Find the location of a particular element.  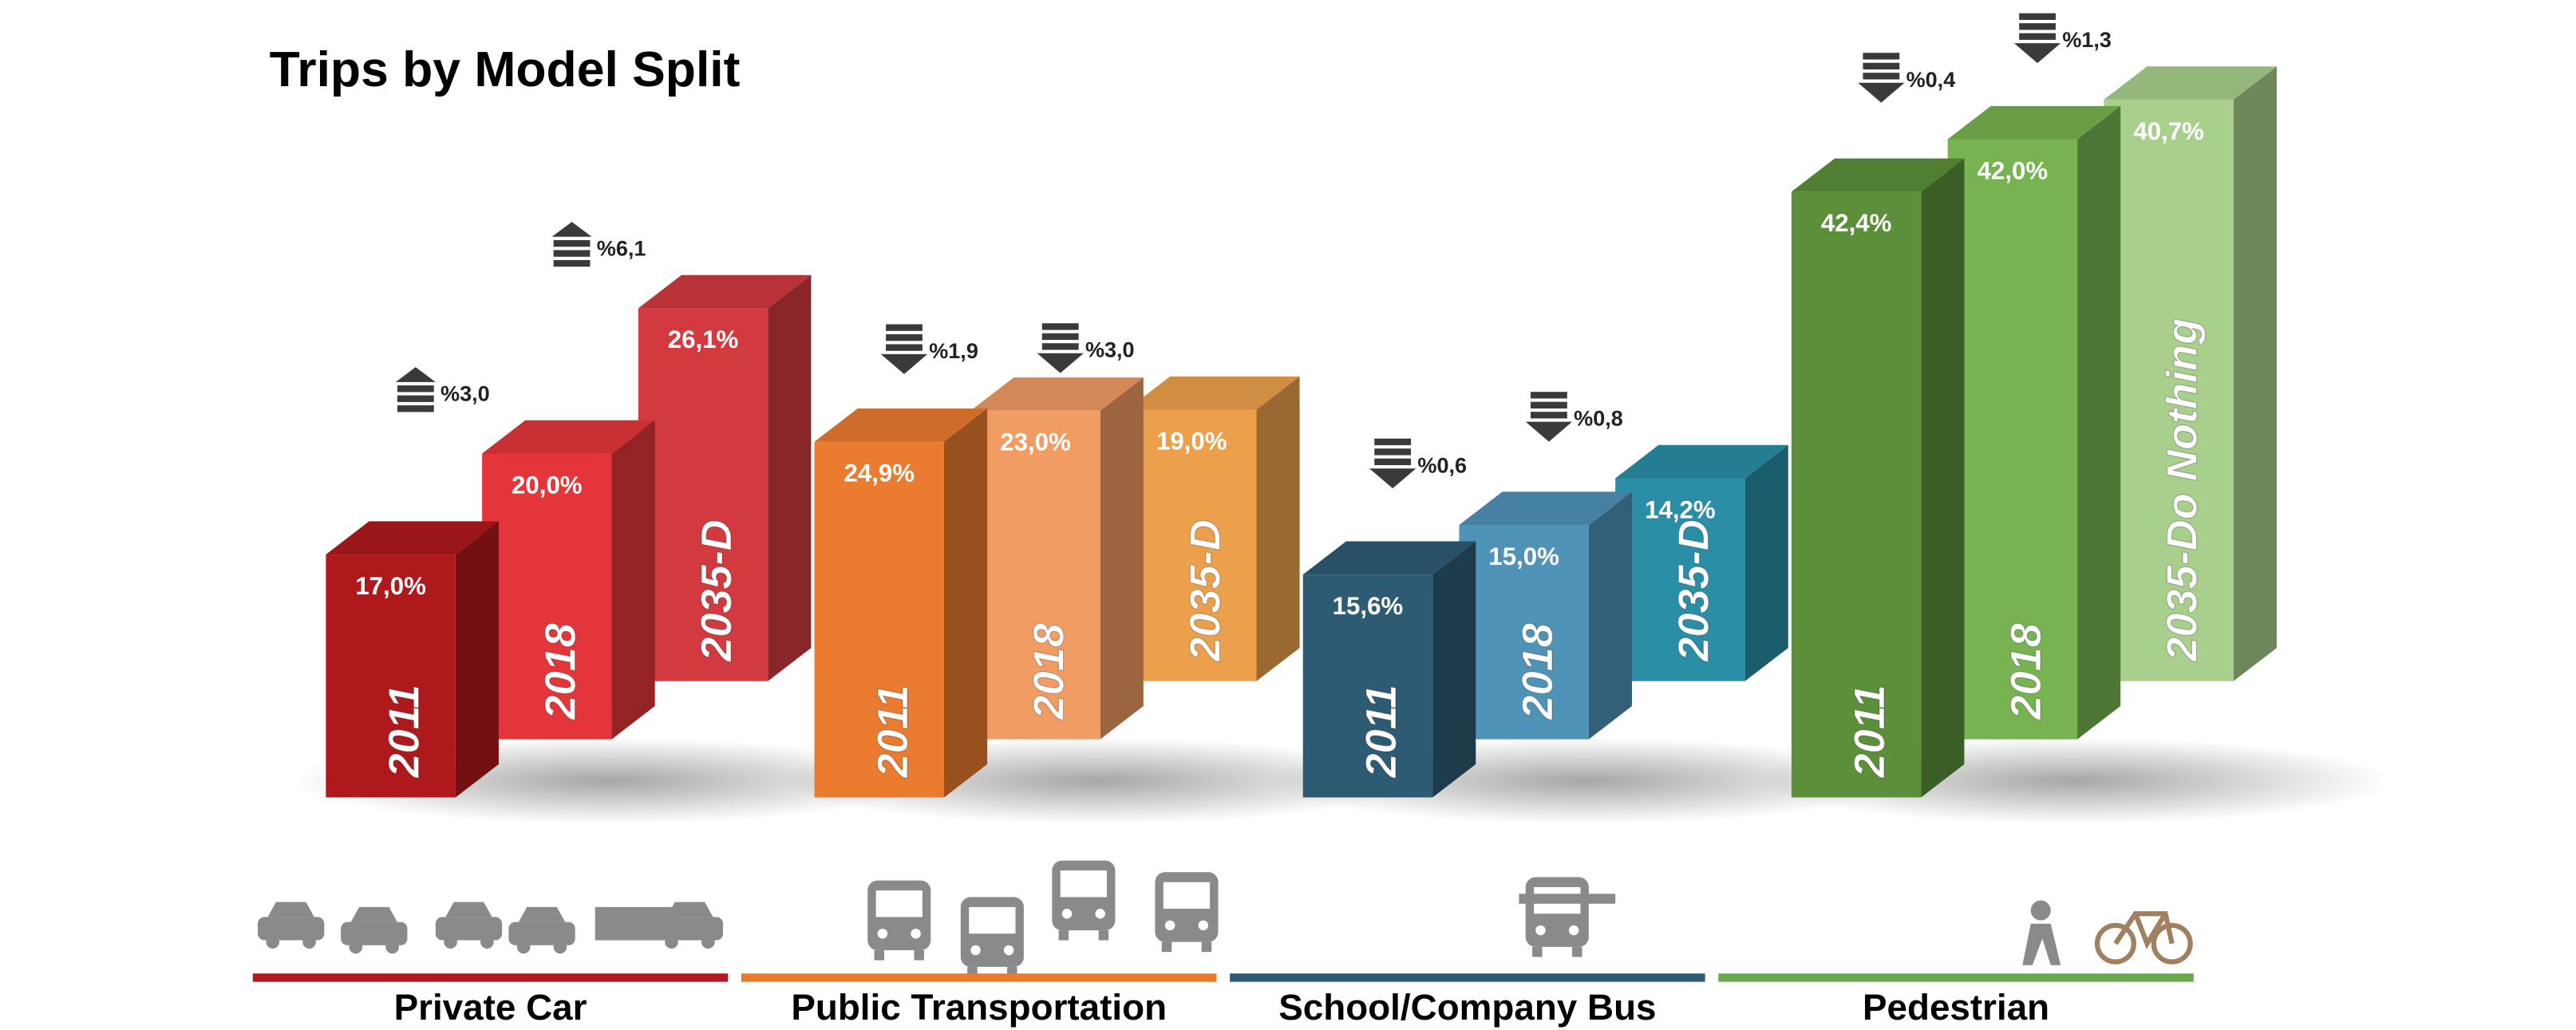

value-label: 15,6% is located at coordinates (1368, 606).